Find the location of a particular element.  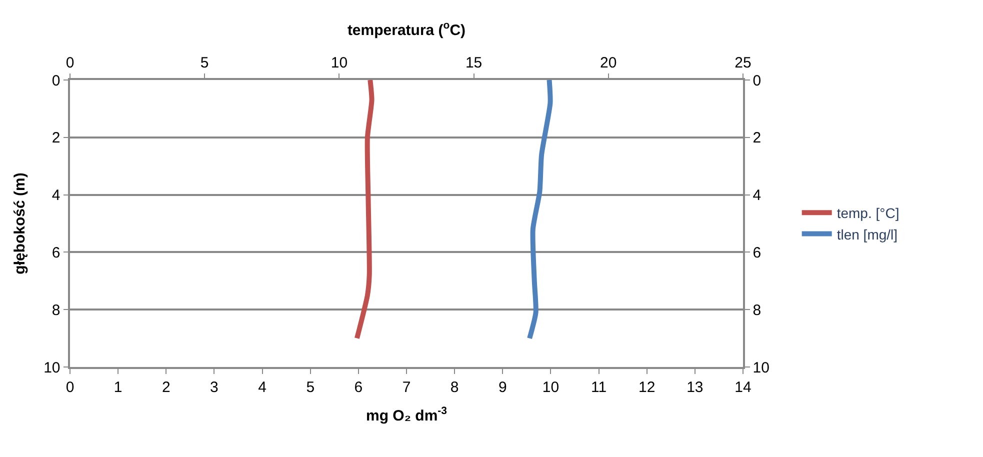

y-tick-label: 10 is located at coordinates (52, 367).